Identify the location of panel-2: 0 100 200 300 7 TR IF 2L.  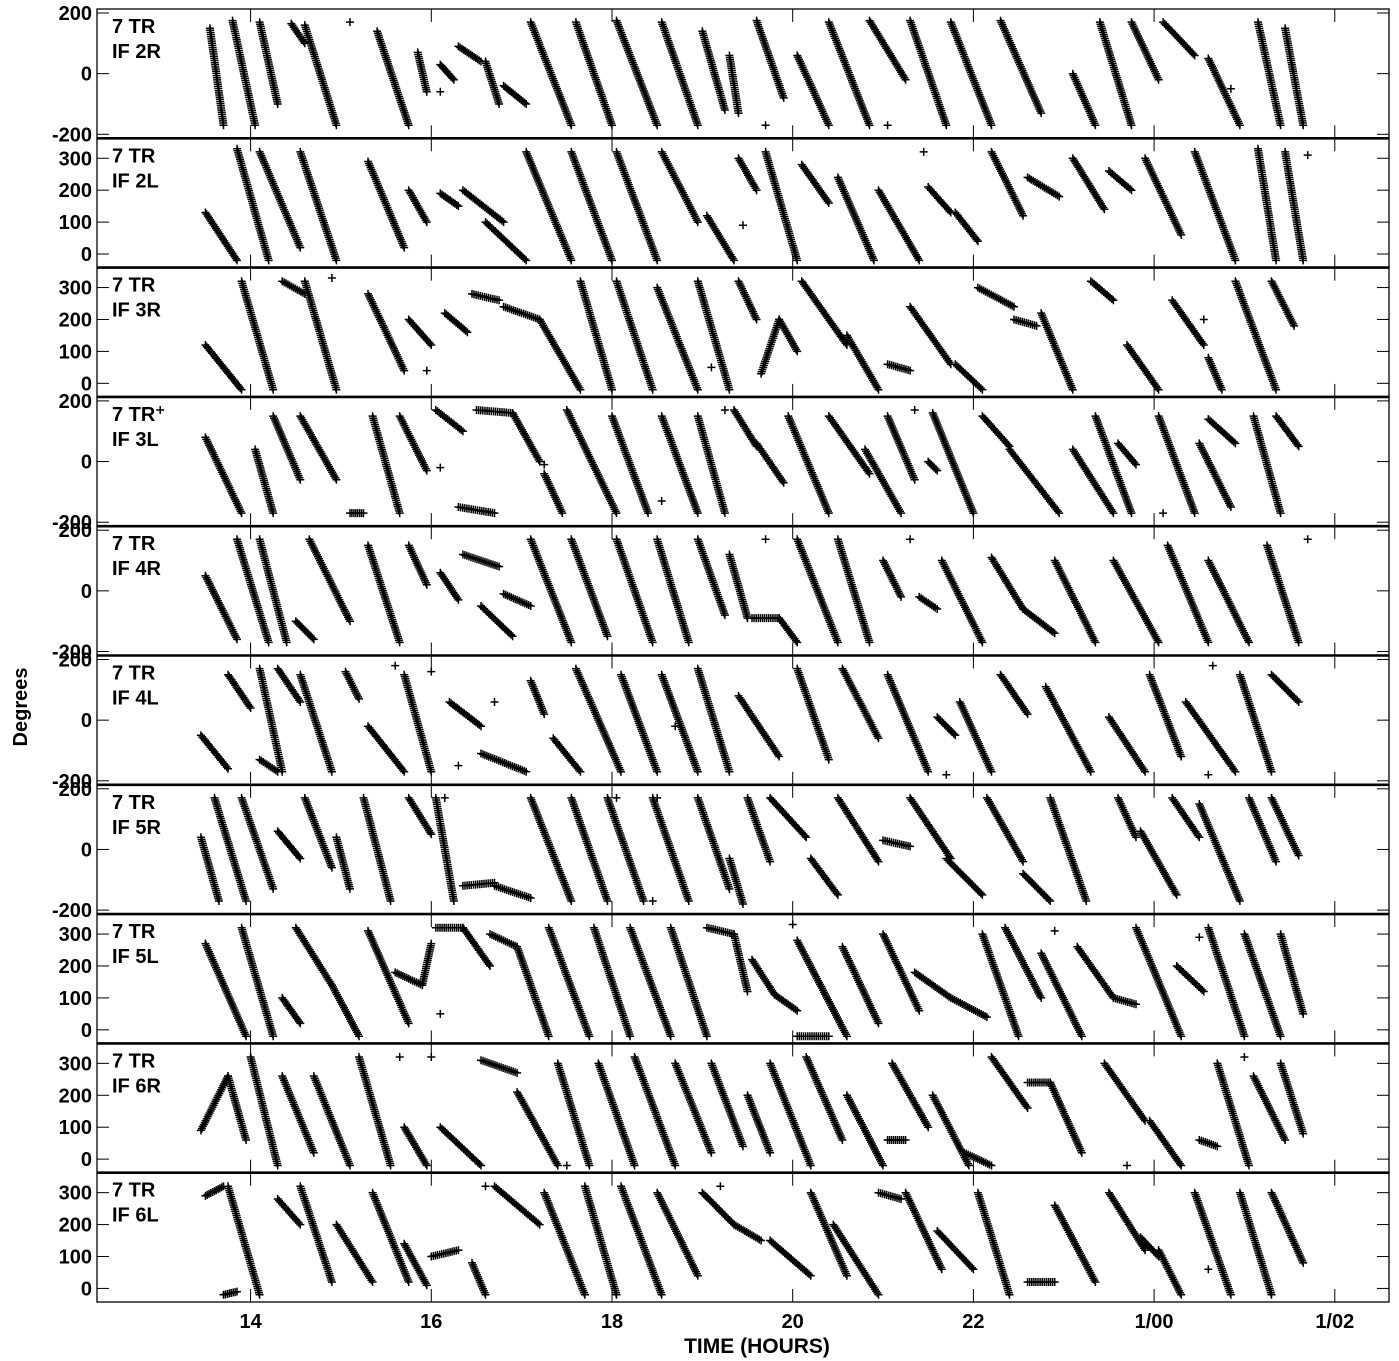
(724, 203).